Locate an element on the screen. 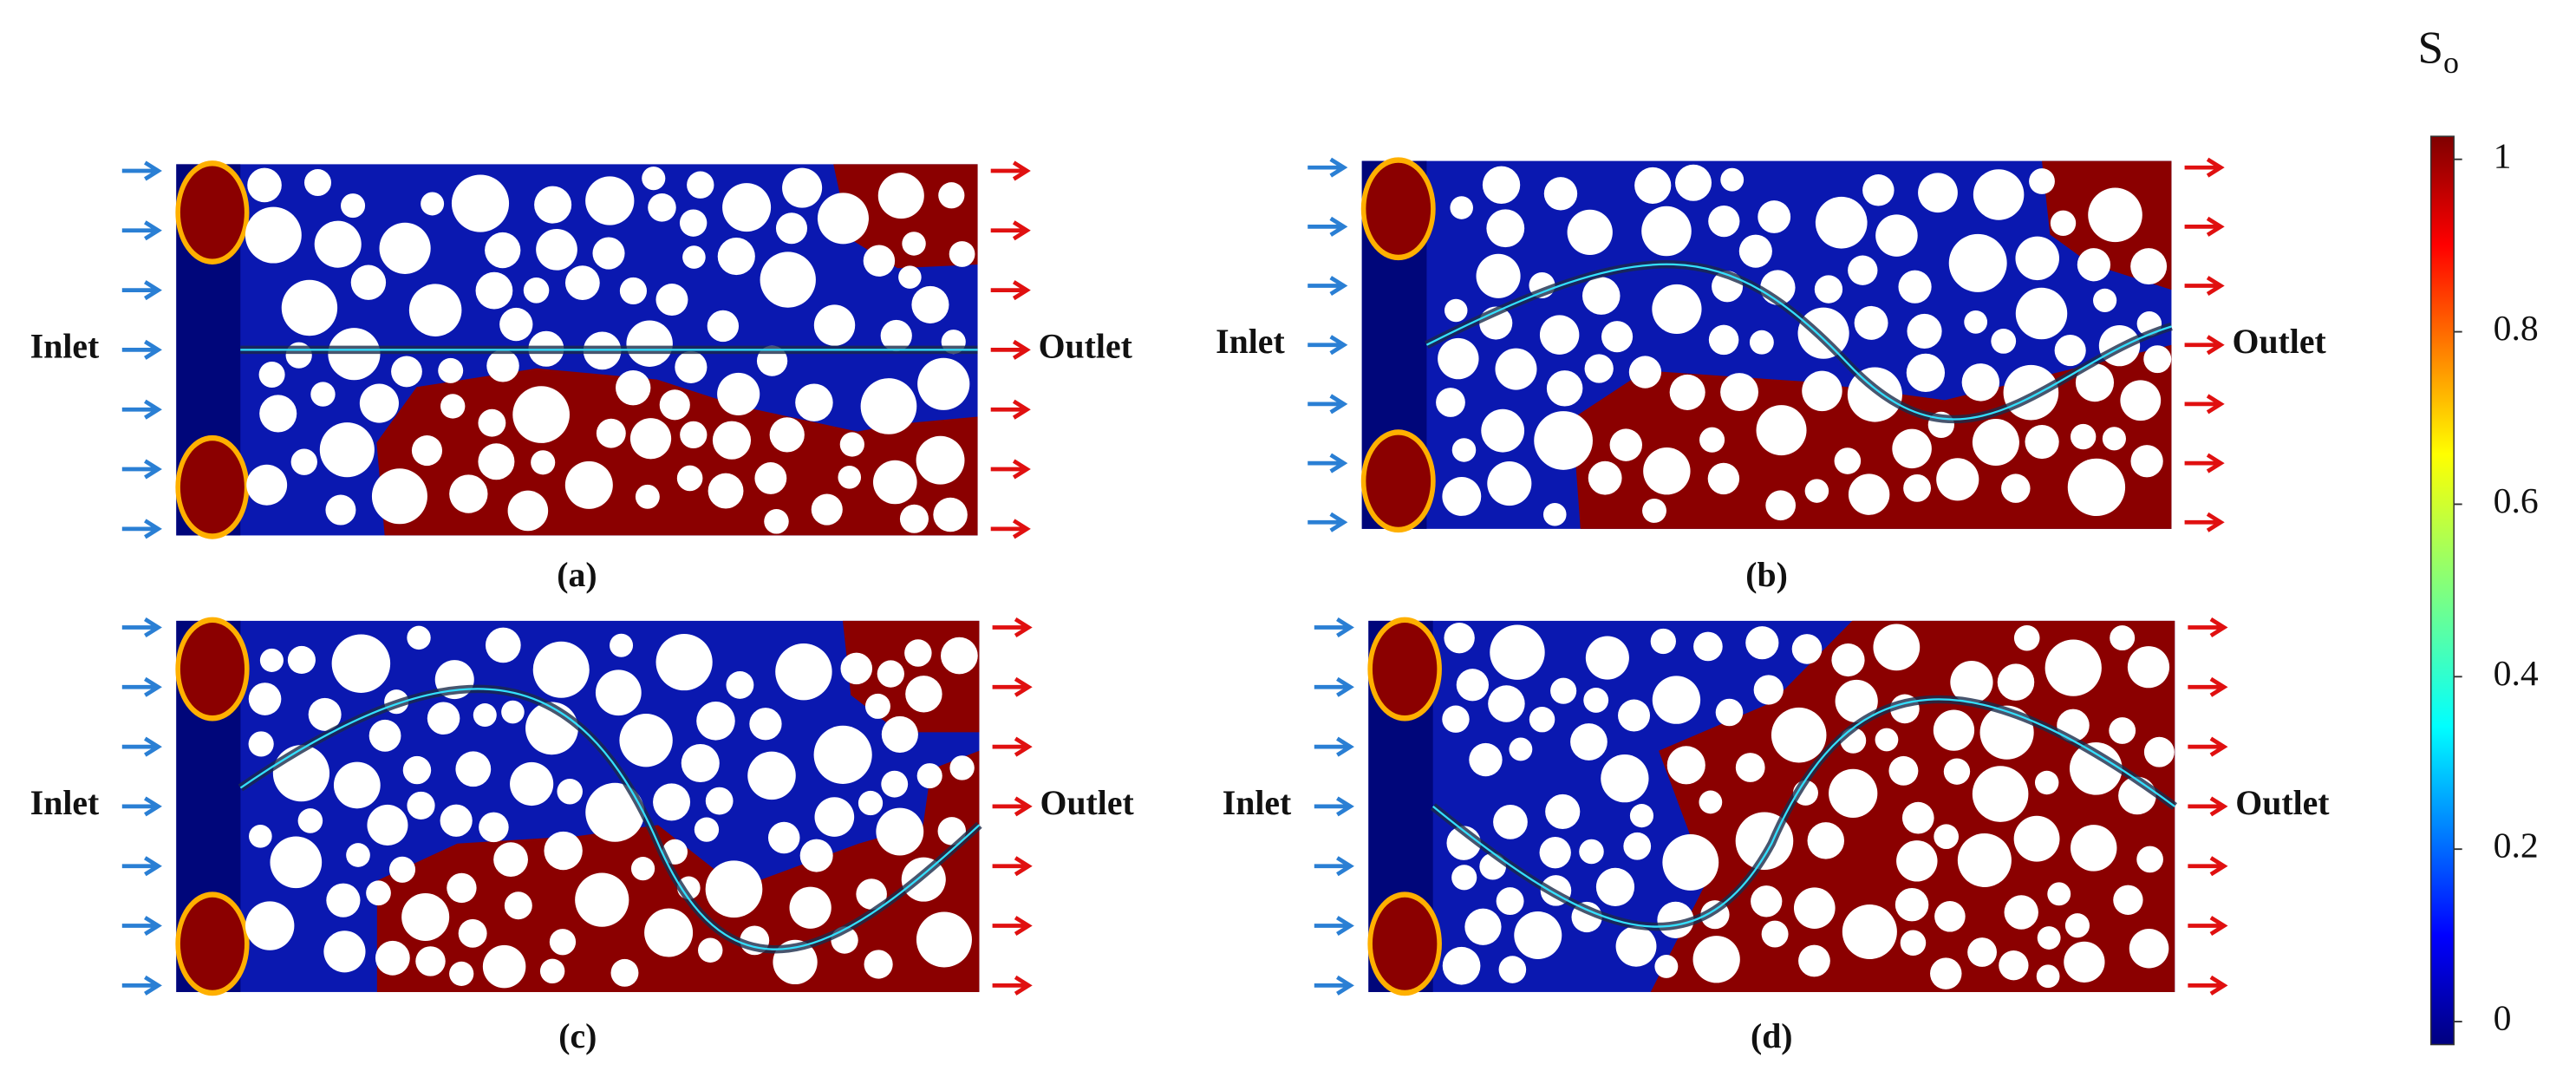 Image resolution: width=2576 pixels, height=1084 pixels. colorbar-tick-label: 0.4 is located at coordinates (2517, 674).